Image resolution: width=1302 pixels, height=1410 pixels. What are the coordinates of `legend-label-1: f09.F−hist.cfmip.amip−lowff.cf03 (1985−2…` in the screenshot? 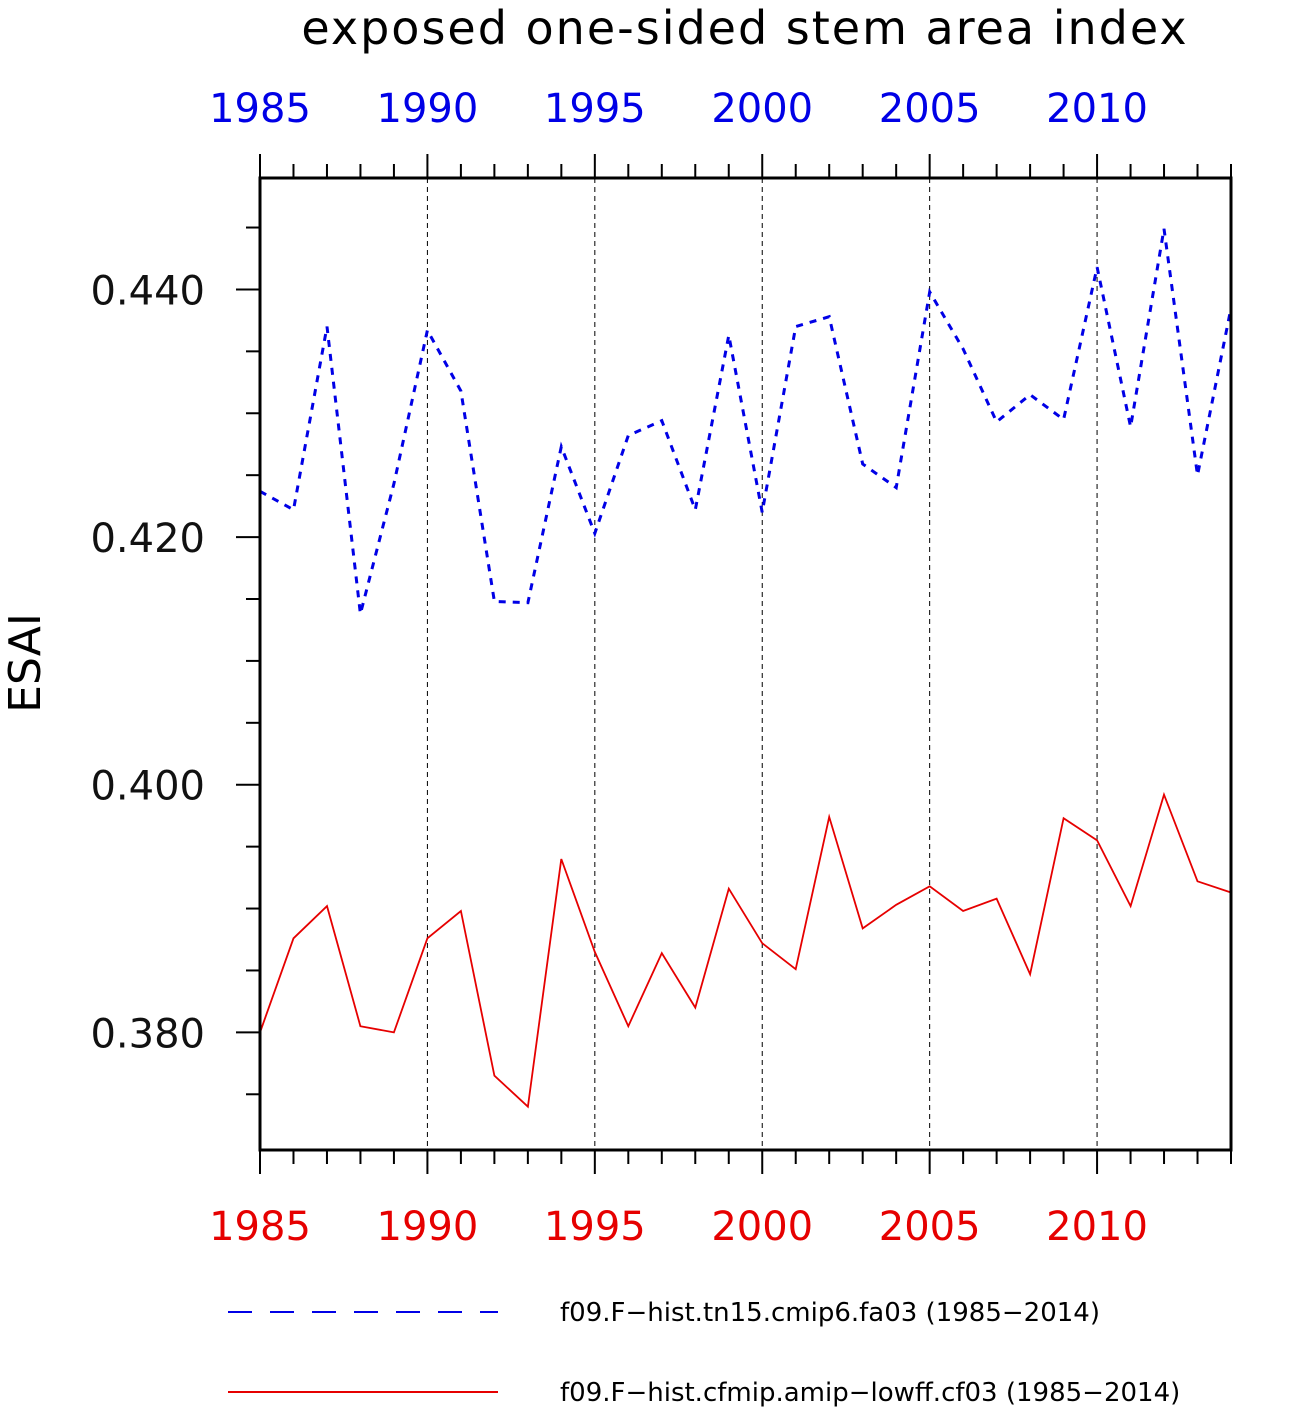 It's located at (870, 1393).